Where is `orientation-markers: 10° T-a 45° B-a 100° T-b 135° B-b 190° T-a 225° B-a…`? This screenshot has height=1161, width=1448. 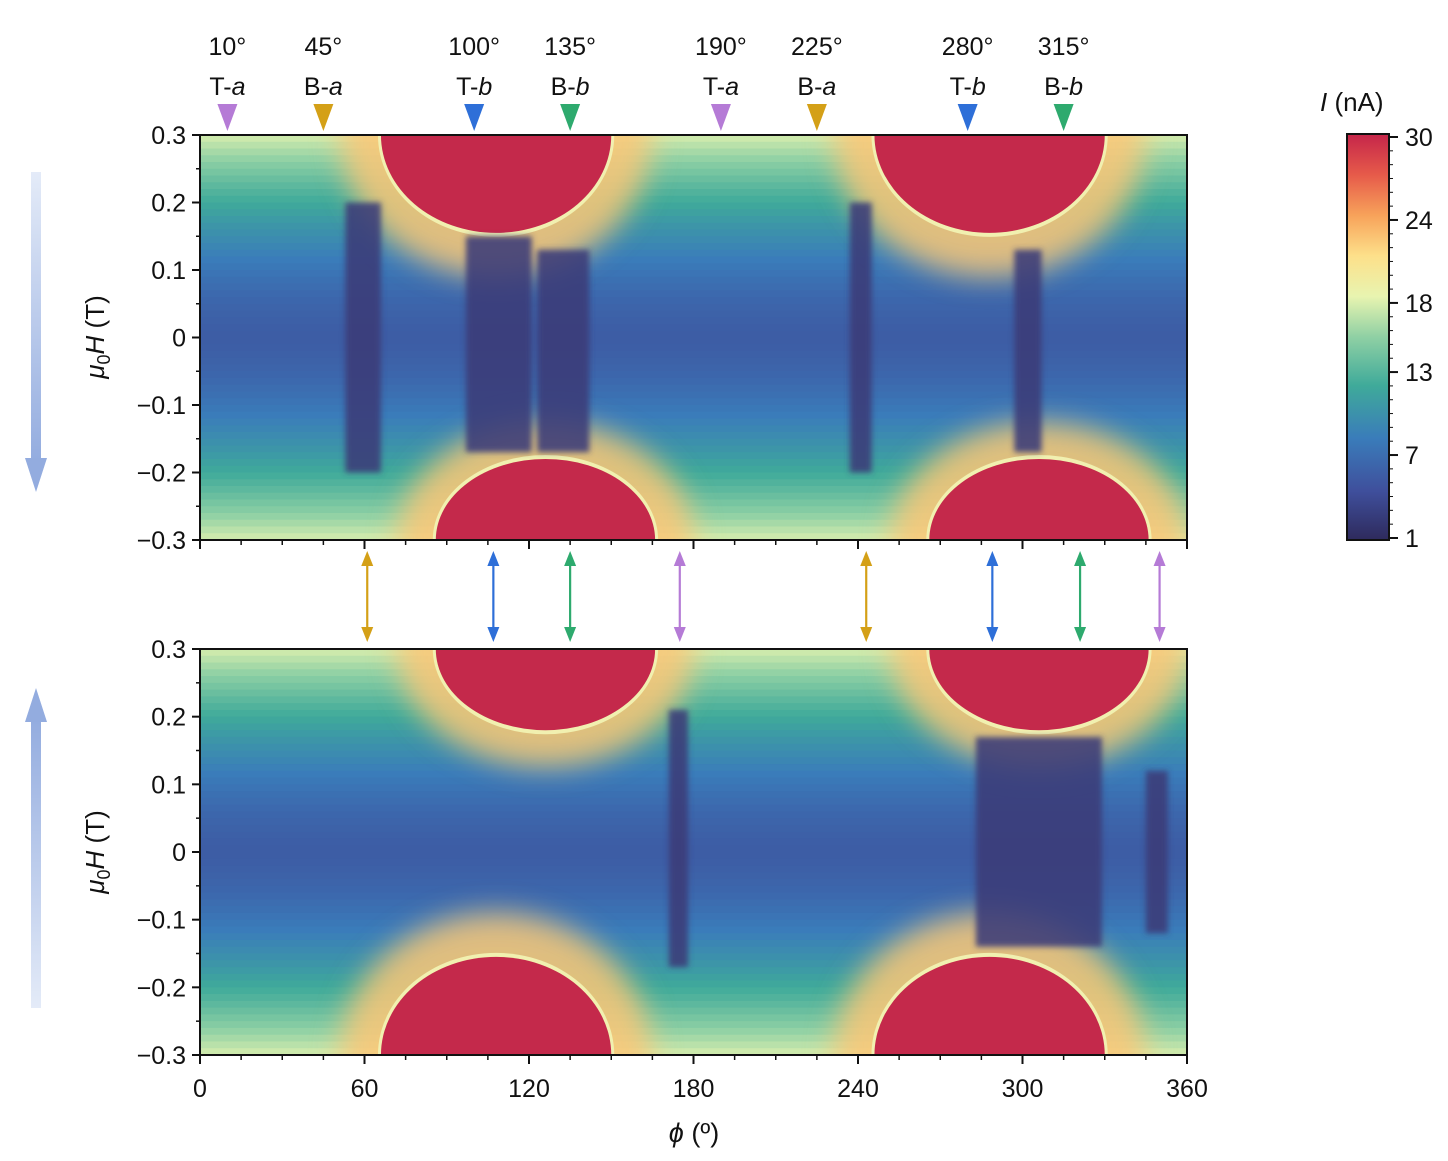 orientation-markers: 10° T-a 45° B-a 100° T-b 135° B-b 190° T-a 225° B-a… is located at coordinates (649, 82).